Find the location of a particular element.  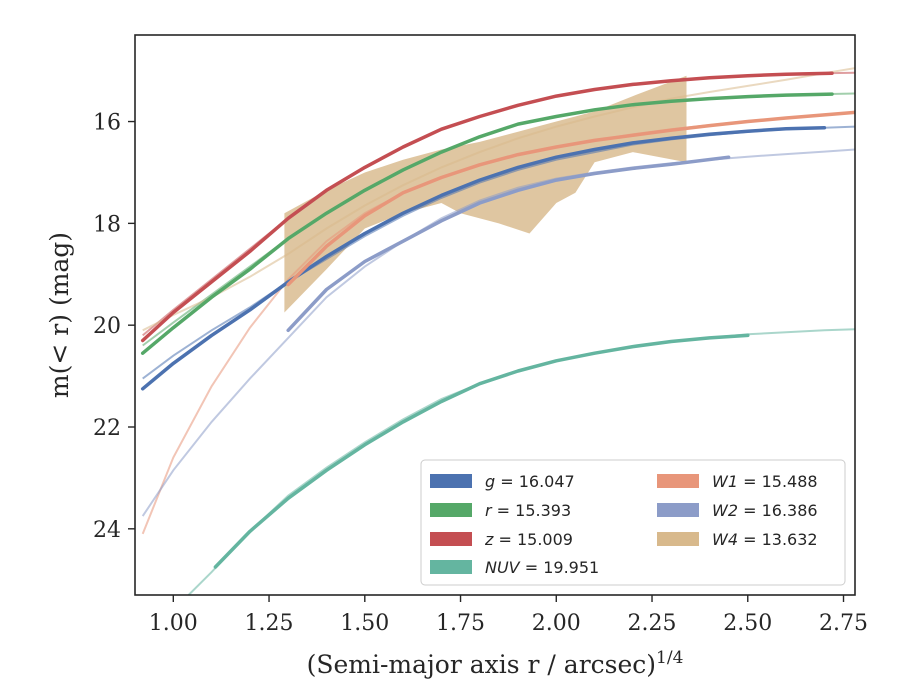

legend-swatch-w1 is located at coordinates (678, 481).